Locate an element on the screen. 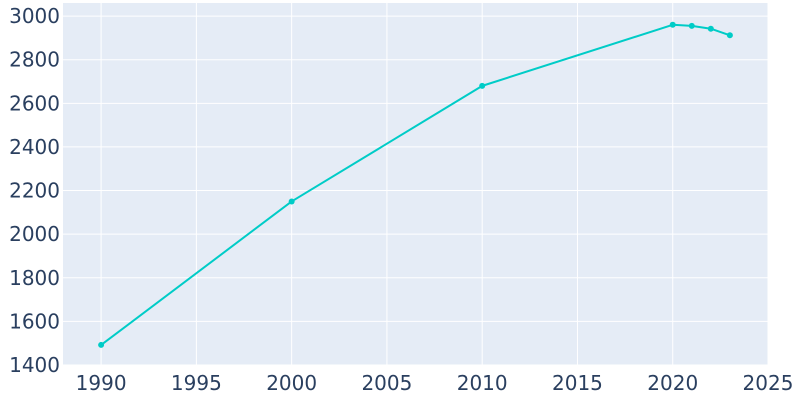 The height and width of the screenshot is (400, 800). y-axis-ticks: 1400 1600 1800 2000 2200 2400 2600 2800 3000 is located at coordinates (34, 190).